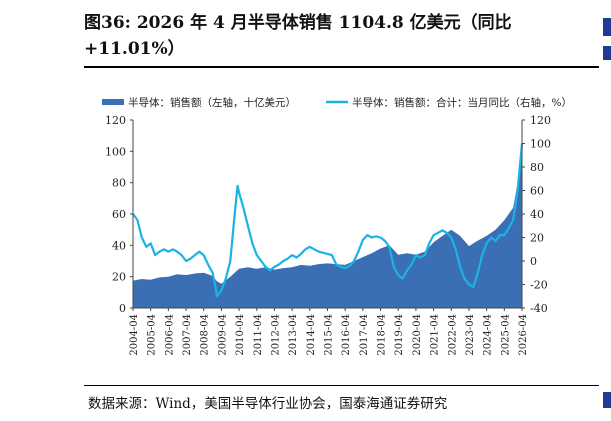 The image size is (611, 421). I want to click on x-tick-label: 2021-04, so click(435, 335).